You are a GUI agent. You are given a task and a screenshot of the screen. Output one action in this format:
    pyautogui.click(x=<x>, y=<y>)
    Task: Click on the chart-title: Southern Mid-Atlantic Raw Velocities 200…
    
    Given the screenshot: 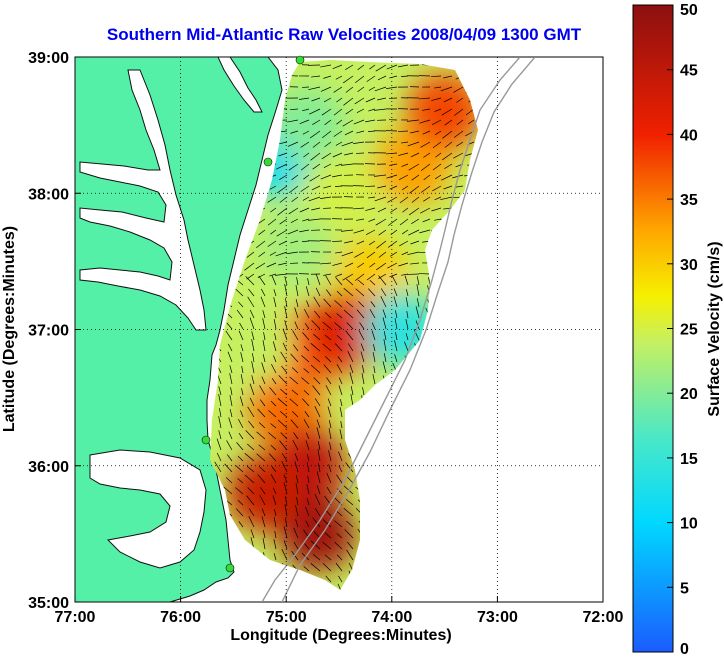 What is the action you would take?
    pyautogui.click(x=344, y=34)
    